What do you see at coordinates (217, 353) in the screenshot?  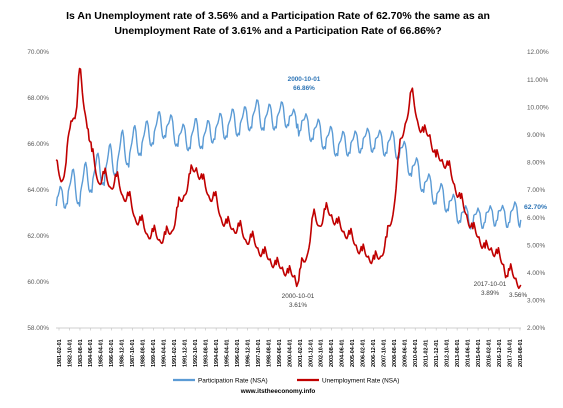 I see `x-tick-label: 1994-06-01` at bounding box center [217, 353].